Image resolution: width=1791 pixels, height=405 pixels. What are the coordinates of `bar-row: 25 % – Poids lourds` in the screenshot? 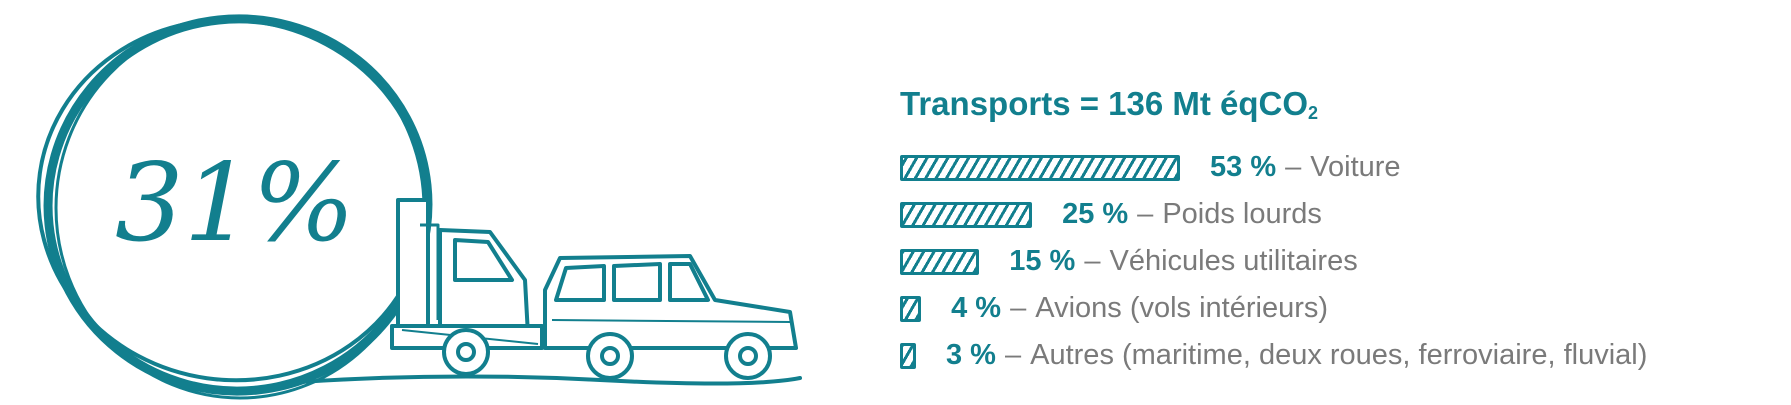 It's located at (1340, 214).